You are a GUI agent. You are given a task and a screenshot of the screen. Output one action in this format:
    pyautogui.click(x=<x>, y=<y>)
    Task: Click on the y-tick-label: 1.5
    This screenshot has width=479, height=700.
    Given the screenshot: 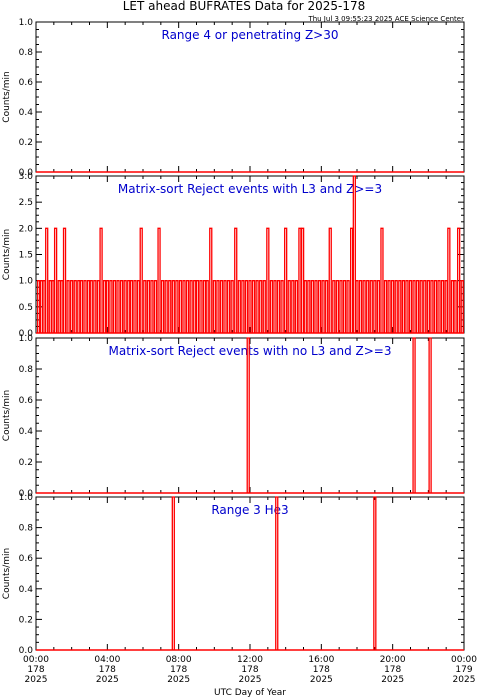 What is the action you would take?
    pyautogui.click(x=26, y=256)
    